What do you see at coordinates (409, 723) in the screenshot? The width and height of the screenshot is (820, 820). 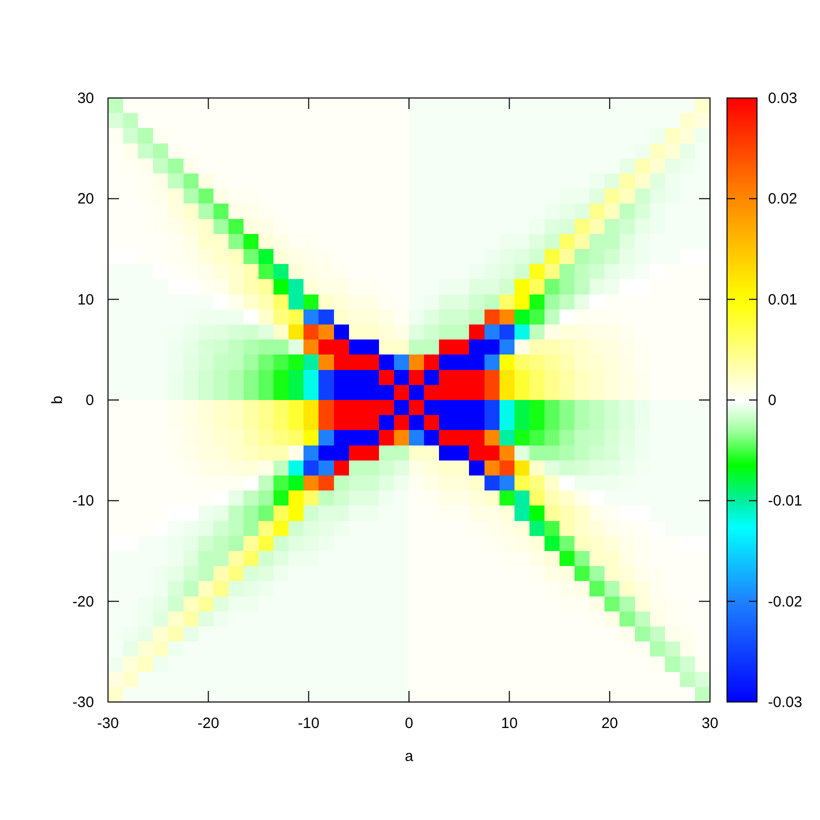 I see `x-tick-label: 0` at bounding box center [409, 723].